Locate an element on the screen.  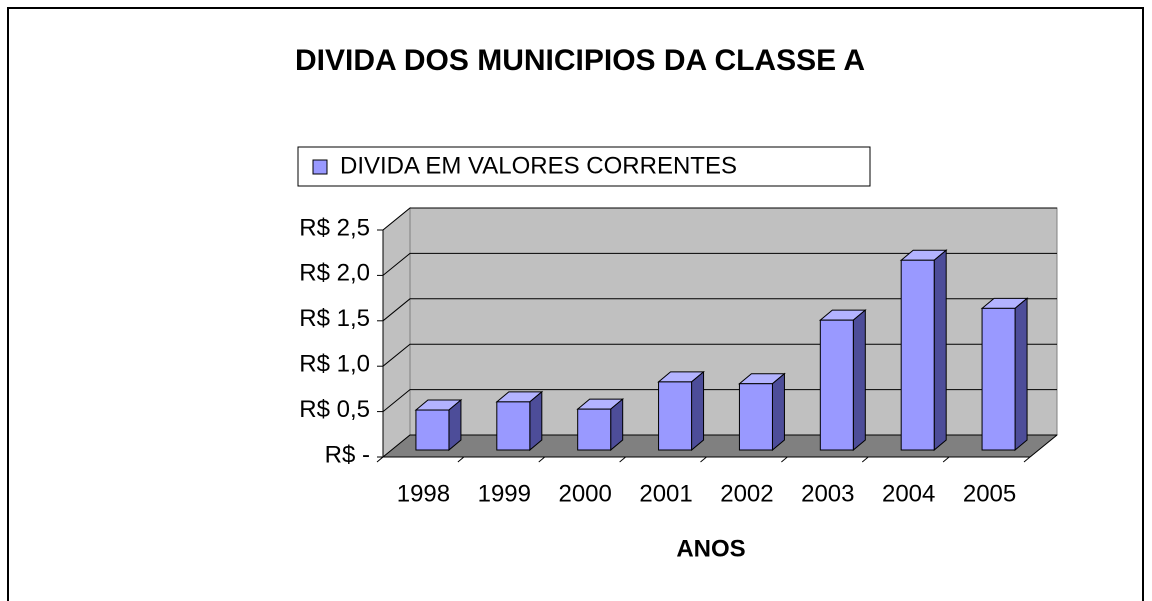
x-tick-label: 2004 is located at coordinates (908, 493).